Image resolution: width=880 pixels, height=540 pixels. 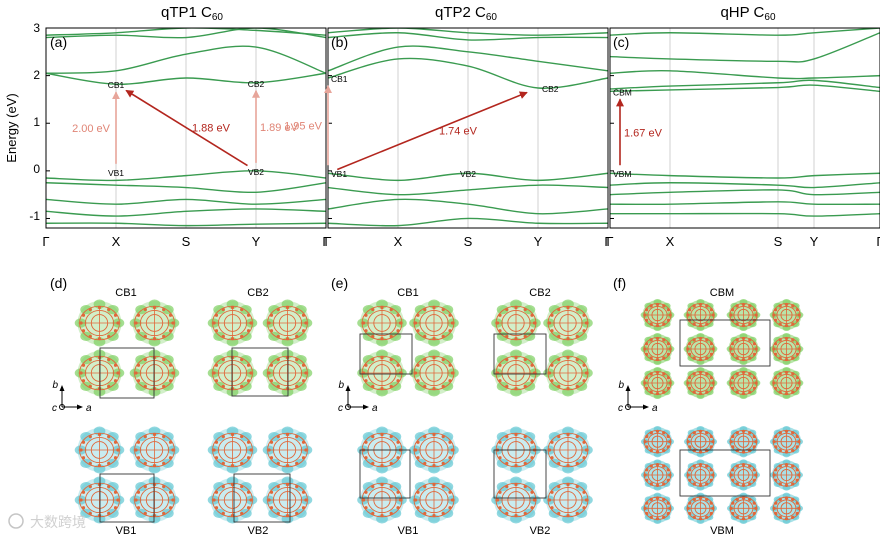 I want to click on panel-label-b: (b), so click(x=339, y=42).